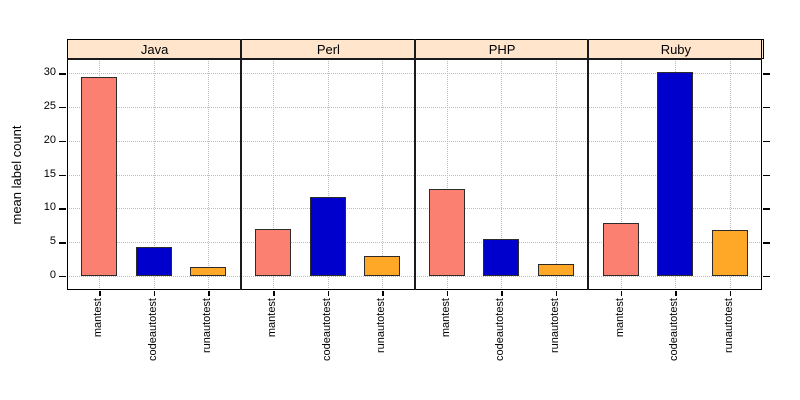  I want to click on bar-perl-mantest, so click(273, 252).